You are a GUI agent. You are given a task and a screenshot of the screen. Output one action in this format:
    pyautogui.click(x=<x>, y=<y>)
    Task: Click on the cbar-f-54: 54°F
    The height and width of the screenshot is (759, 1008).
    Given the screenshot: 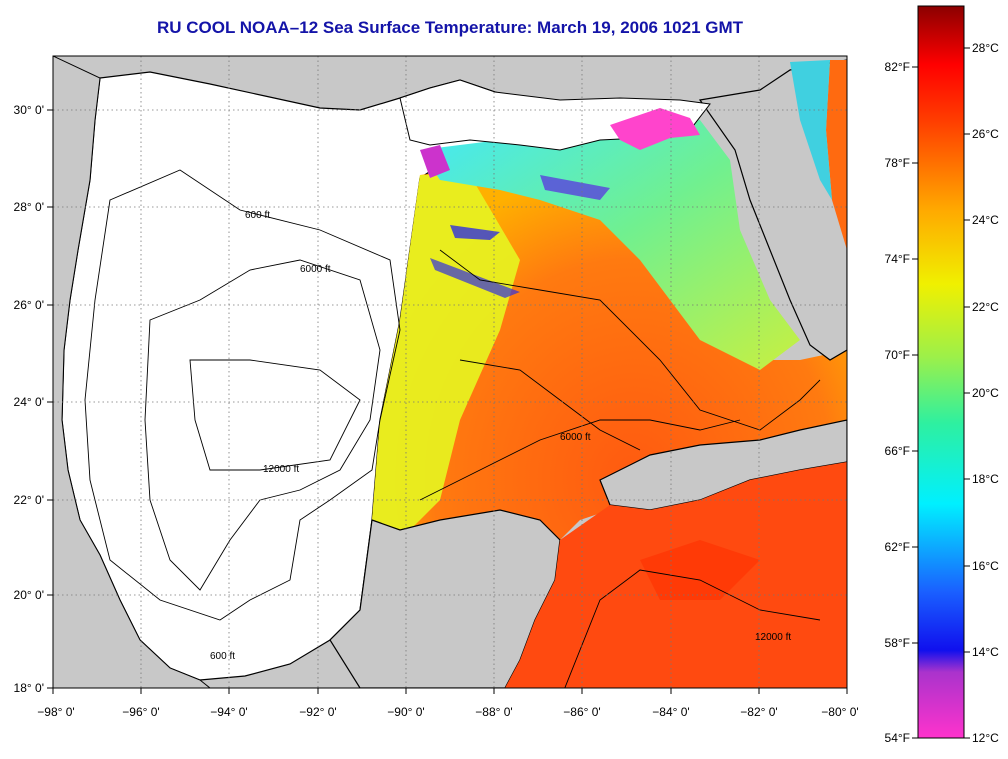 What is the action you would take?
    pyautogui.click(x=897, y=738)
    